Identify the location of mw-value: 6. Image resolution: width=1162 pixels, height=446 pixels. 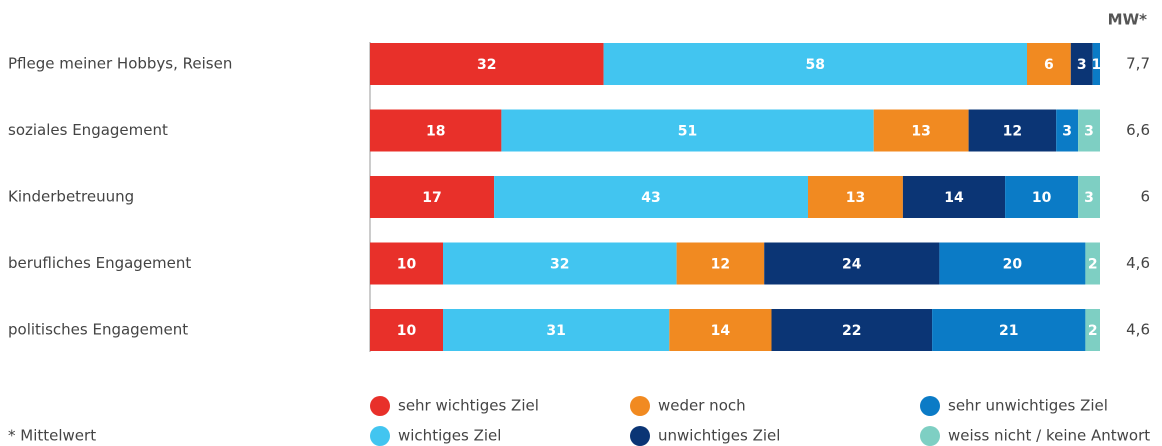
(1145, 197).